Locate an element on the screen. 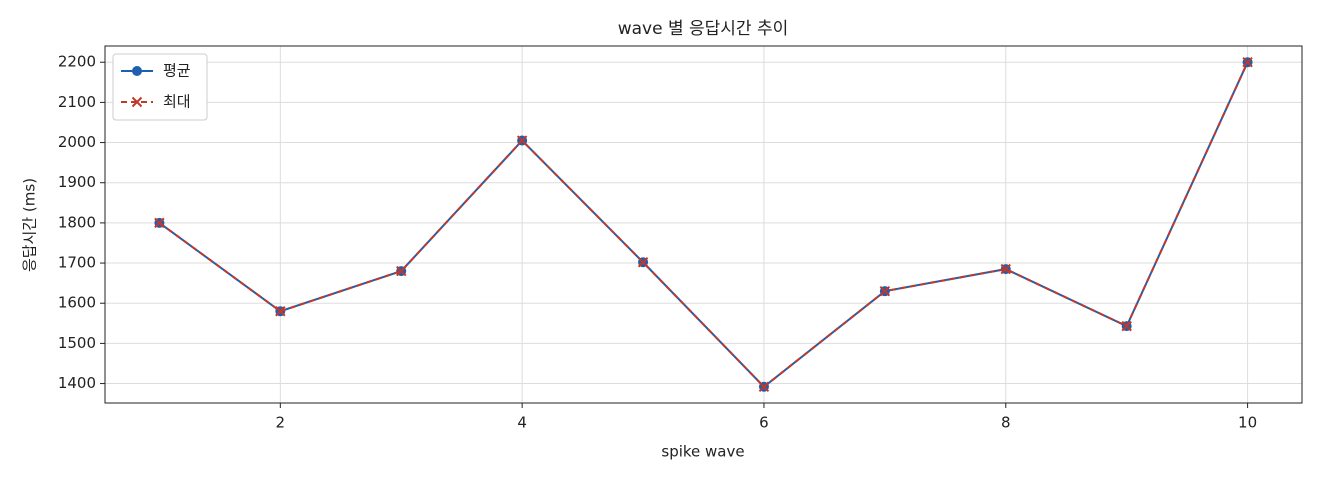  legend-label: 평균 is located at coordinates (177, 71).